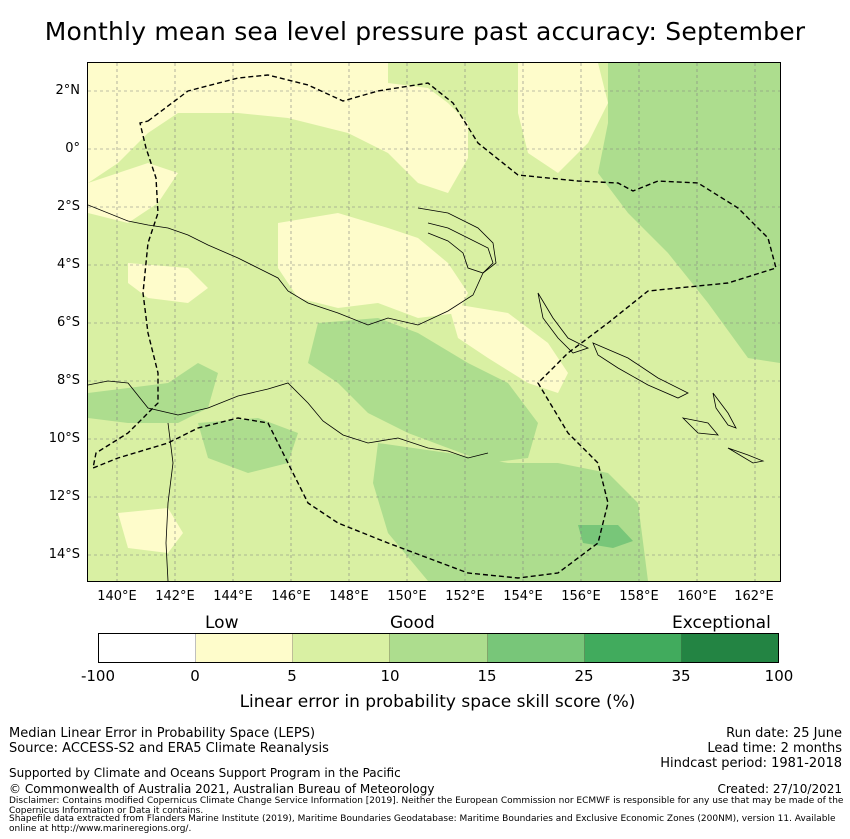 Image resolution: width=850 pixels, height=839 pixels. Describe the element at coordinates (72, 148) in the screenshot. I see `lat-label-0: 0°` at that location.